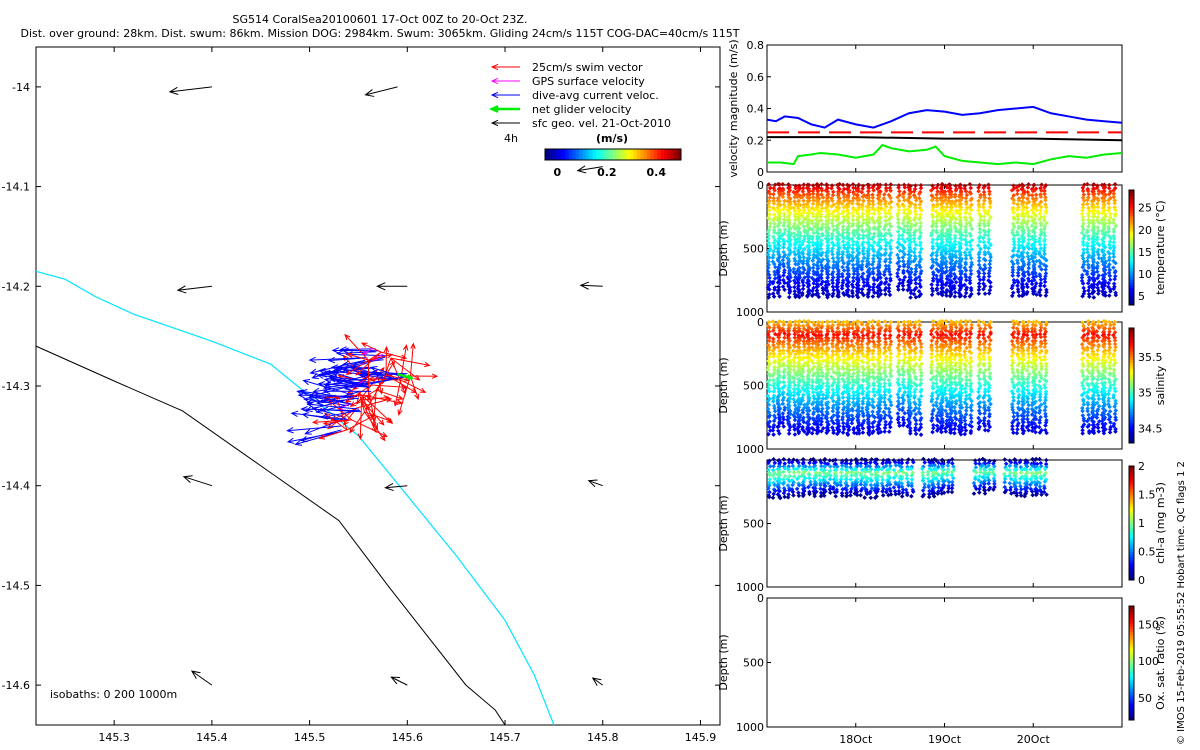 The image size is (1200, 750). Describe the element at coordinates (587, 67) in the screenshot. I see `legend-label: 25cm/s swim vector` at that location.